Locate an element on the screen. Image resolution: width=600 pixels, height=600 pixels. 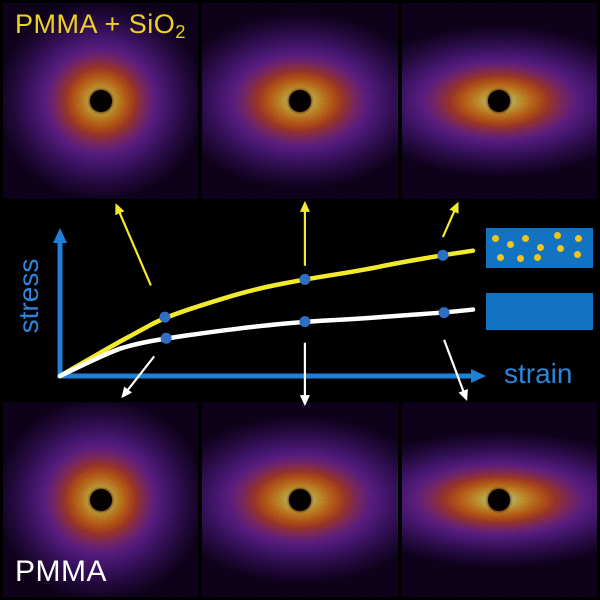
legend-swatch-pmma is located at coordinates (539, 311).